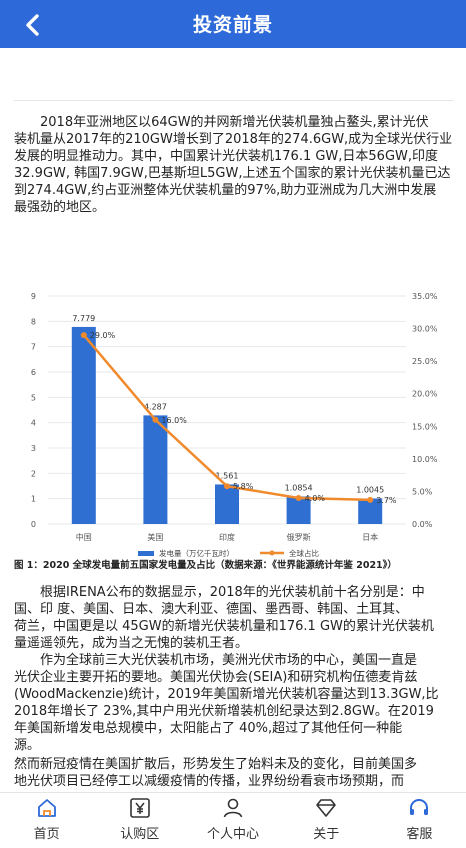 The height and width of the screenshot is (848, 466). Describe the element at coordinates (233, 834) in the screenshot. I see `nav-label-profile: 个人中心` at that location.